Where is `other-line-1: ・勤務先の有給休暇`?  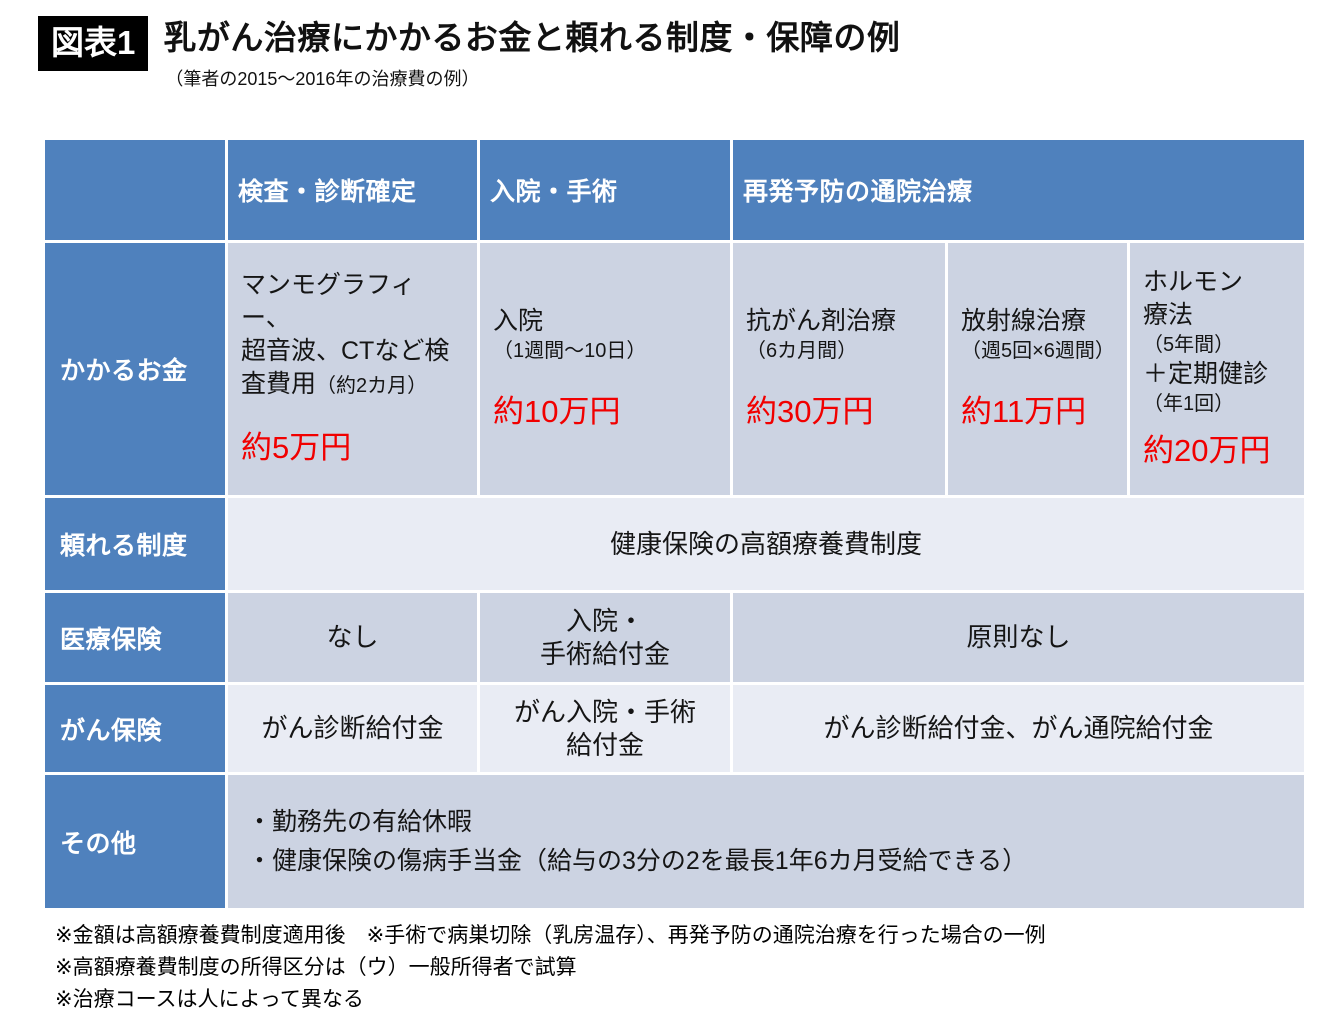 other-line-1: ・勤務先の有給休暇 is located at coordinates (360, 821).